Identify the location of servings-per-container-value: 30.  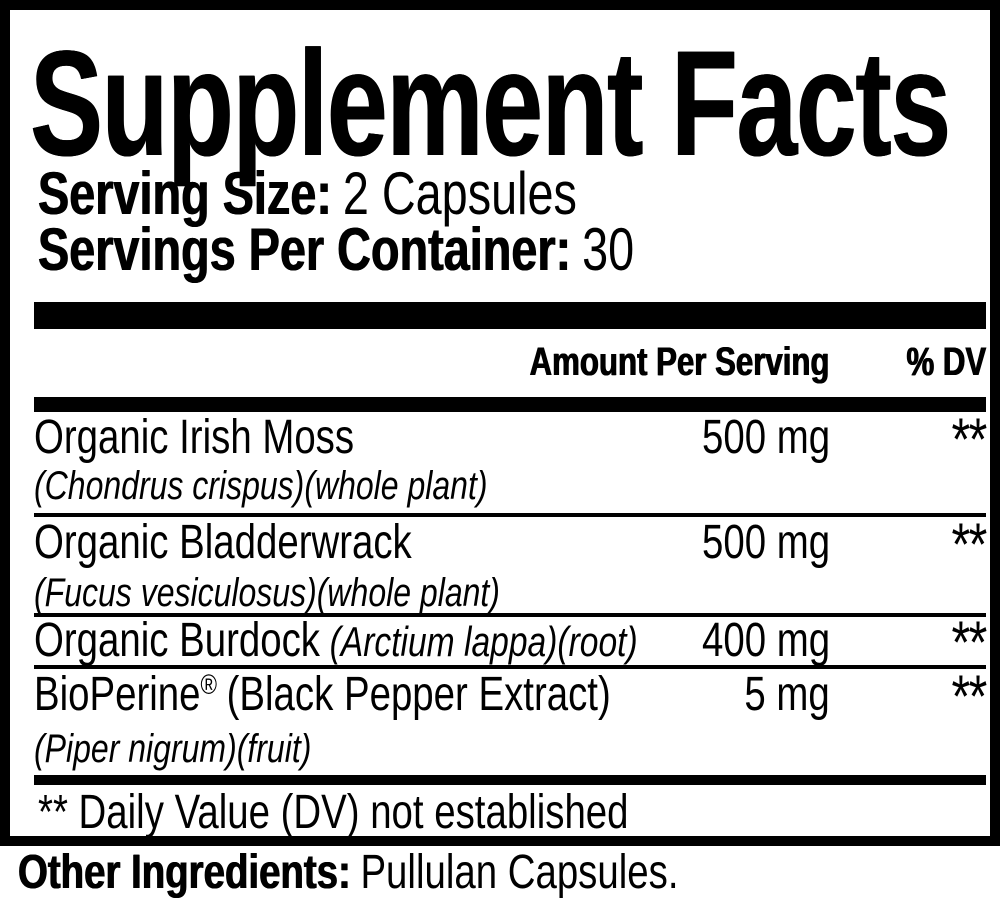
(608, 249).